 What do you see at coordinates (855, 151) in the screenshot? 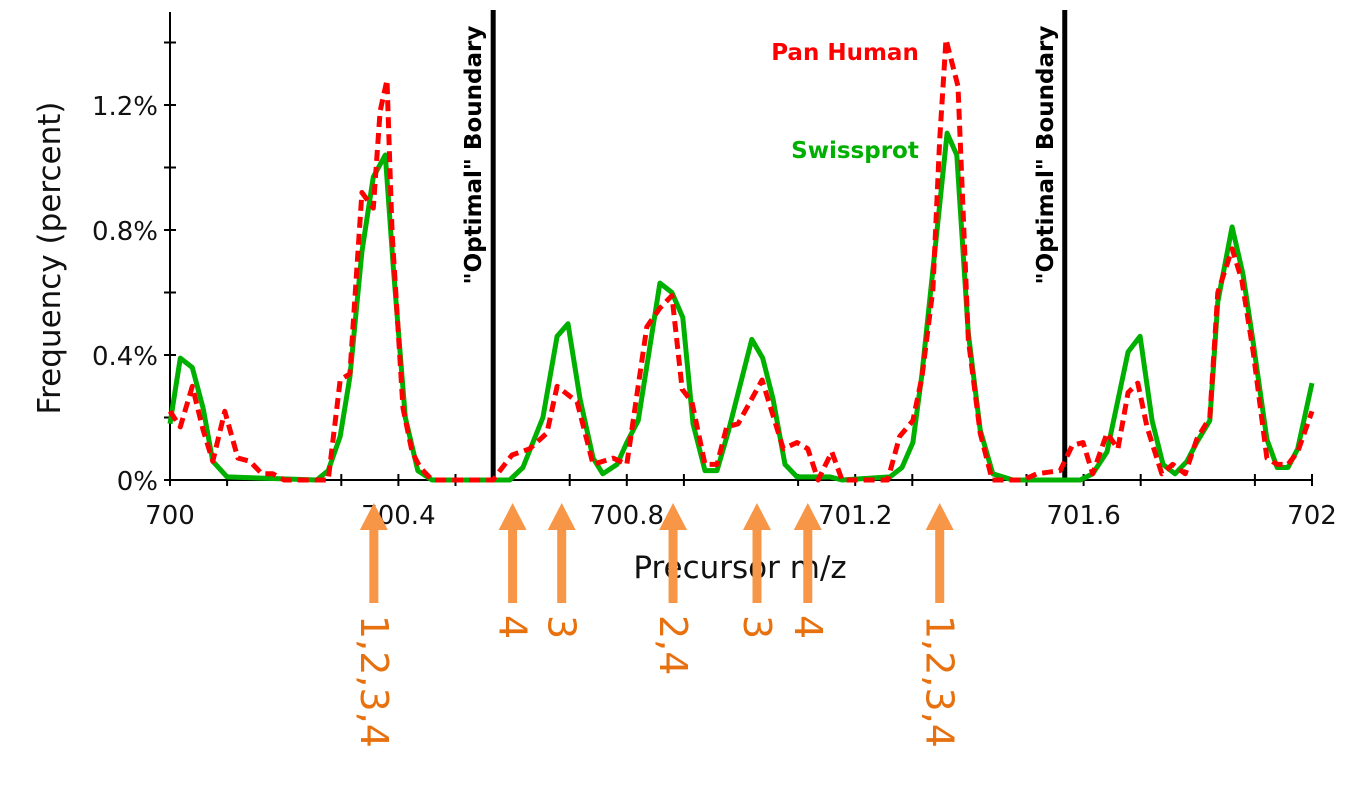
I see `legend-swissprot: Swissprot` at bounding box center [855, 151].